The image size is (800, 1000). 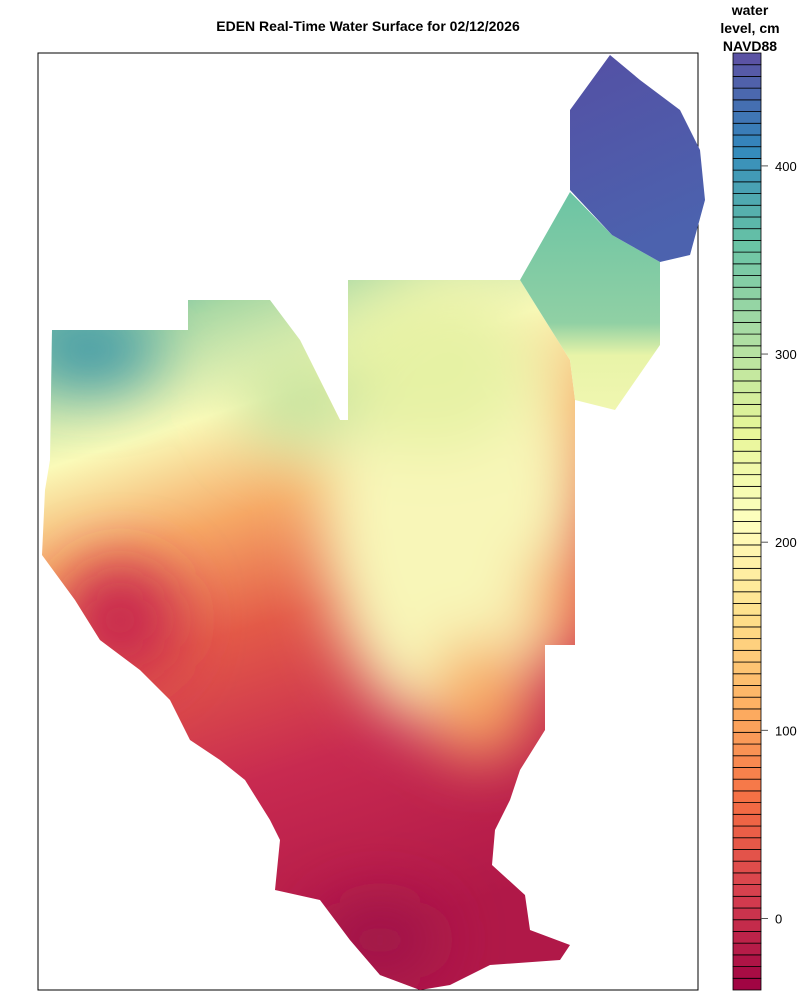 What do you see at coordinates (786, 730) in the screenshot?
I see `colorbar-tick-label: 100` at bounding box center [786, 730].